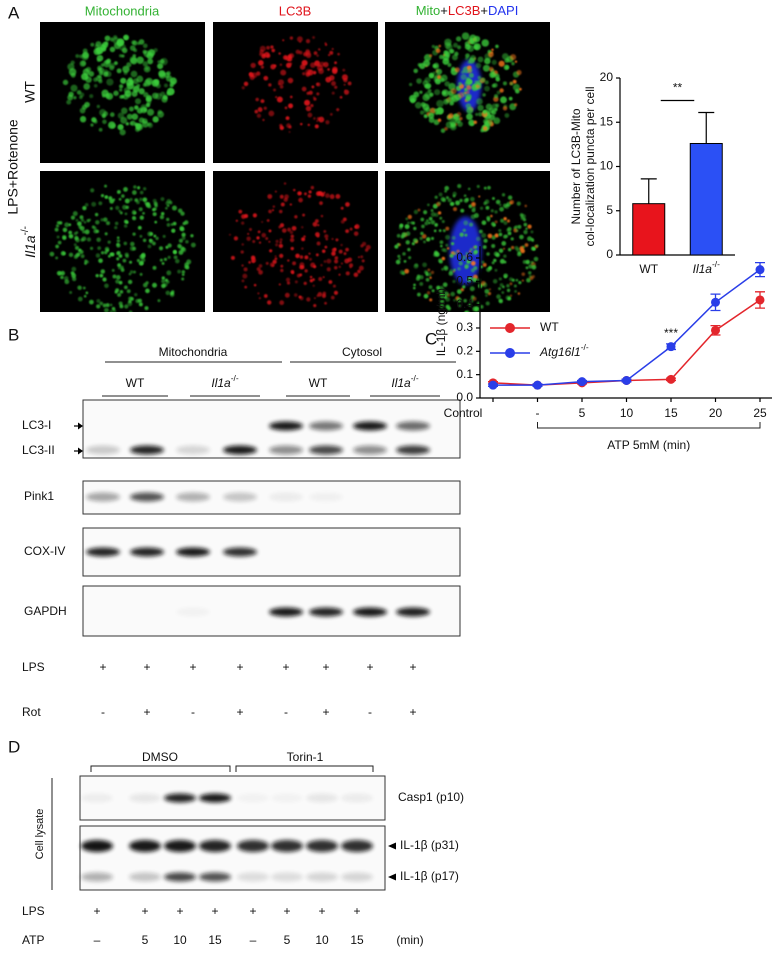 This screenshot has width=784, height=956. What do you see at coordinates (467, 10) in the screenshot?
I see `column-title: Mito+LC3B+DAPI` at bounding box center [467, 10].